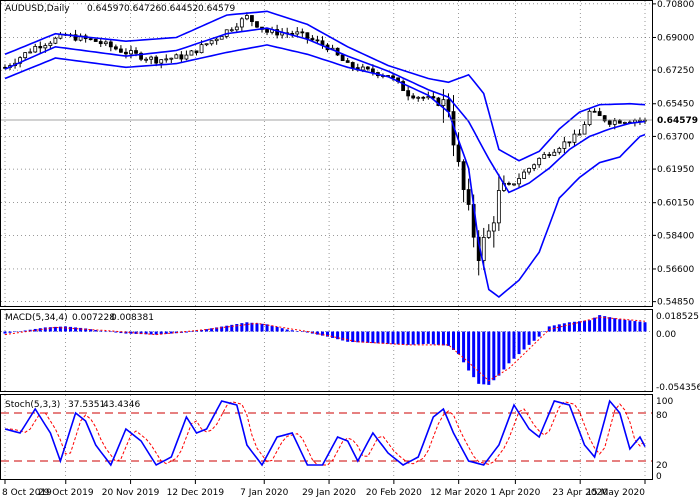 This screenshot has height=504, width=700. Describe the element at coordinates (675, 38) in the screenshot. I see `price-tick-label: 0.69000` at that location.